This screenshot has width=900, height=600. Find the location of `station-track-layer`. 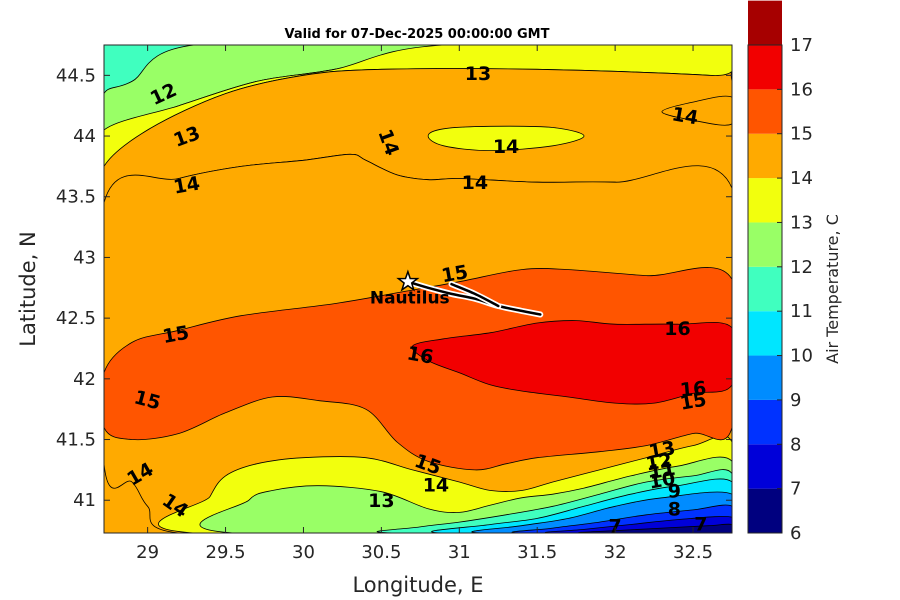

station-track-layer is located at coordinates (470, 293).